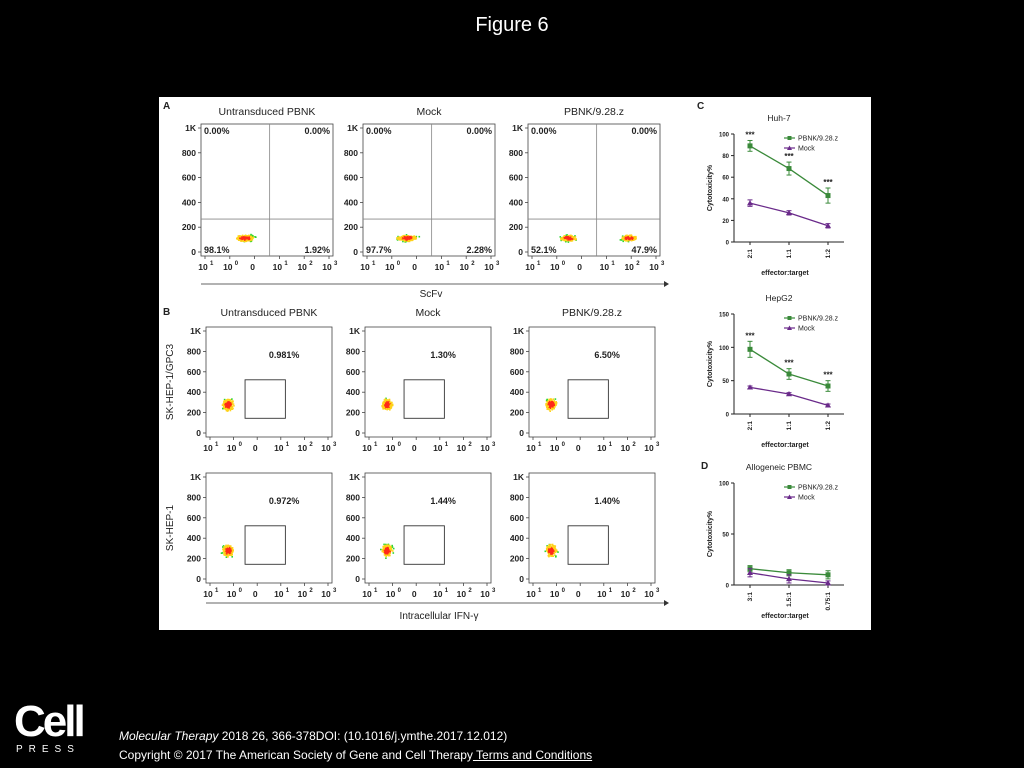 The width and height of the screenshot is (1024, 768). I want to click on panel-b-plot-r2c1-frame, so click(269, 528).